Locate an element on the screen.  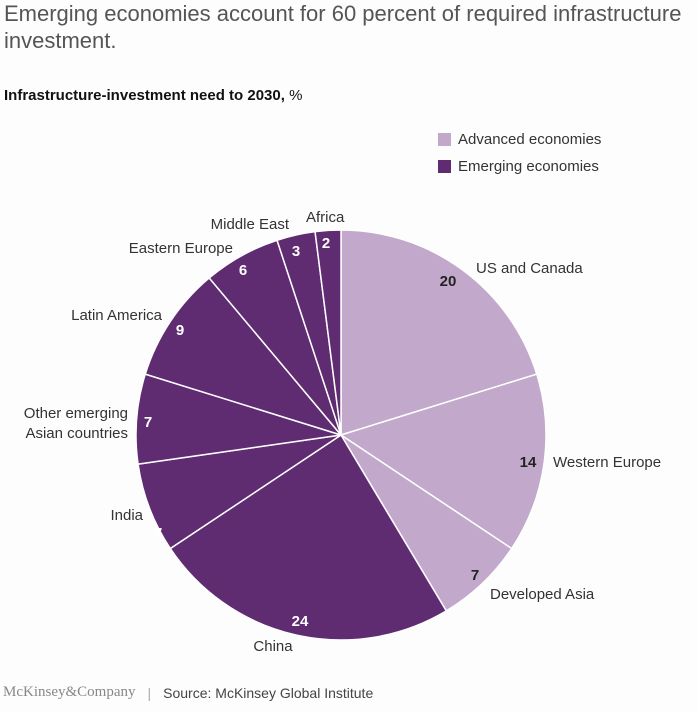
slice-category-label: China is located at coordinates (273, 646).